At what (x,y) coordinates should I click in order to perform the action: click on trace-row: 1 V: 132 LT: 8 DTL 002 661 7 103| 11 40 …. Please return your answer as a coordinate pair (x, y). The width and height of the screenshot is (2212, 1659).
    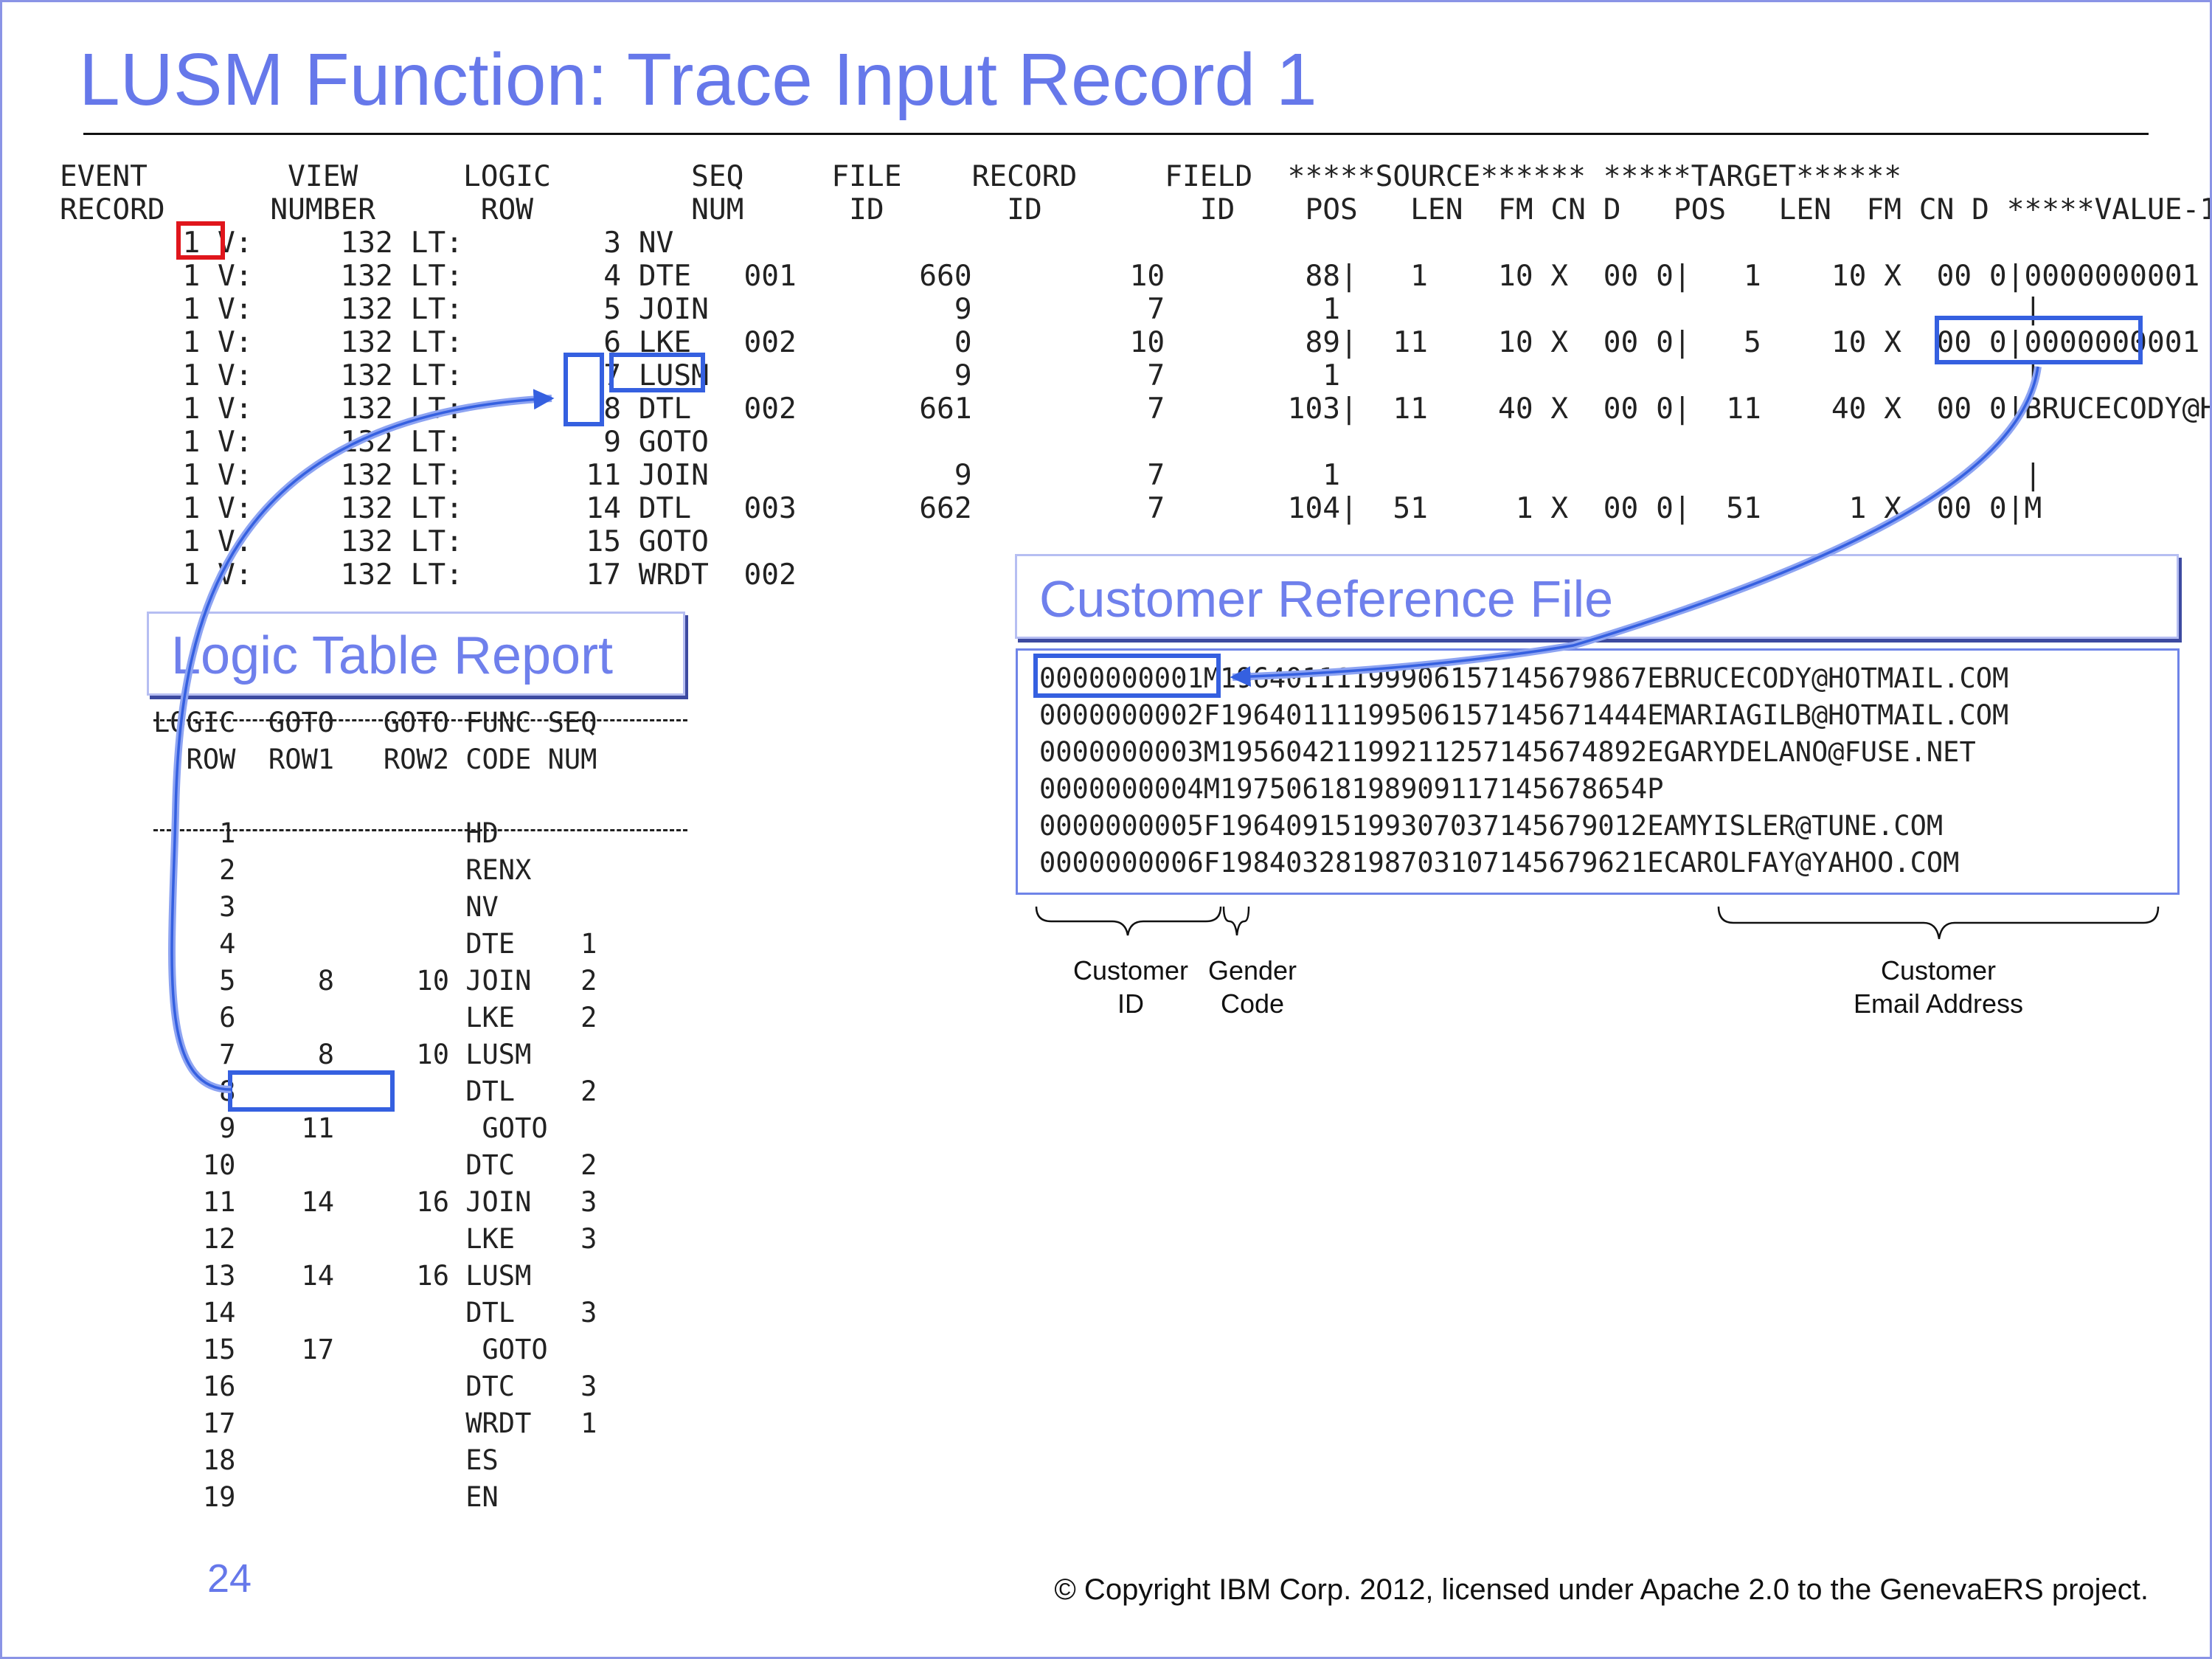
    Looking at the image, I should click on (1136, 409).